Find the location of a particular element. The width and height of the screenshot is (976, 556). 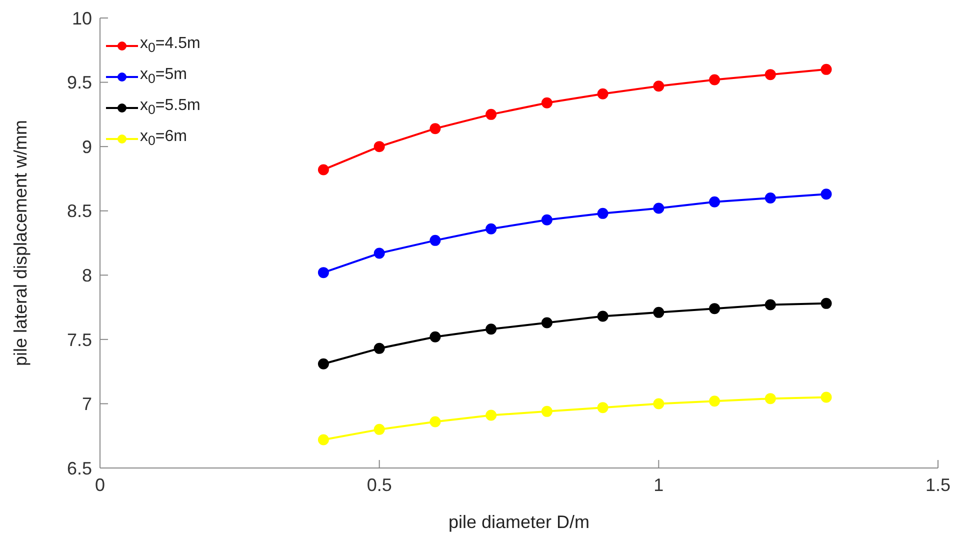

legend-label: x$_{0}$=5m is located at coordinates (163, 76).